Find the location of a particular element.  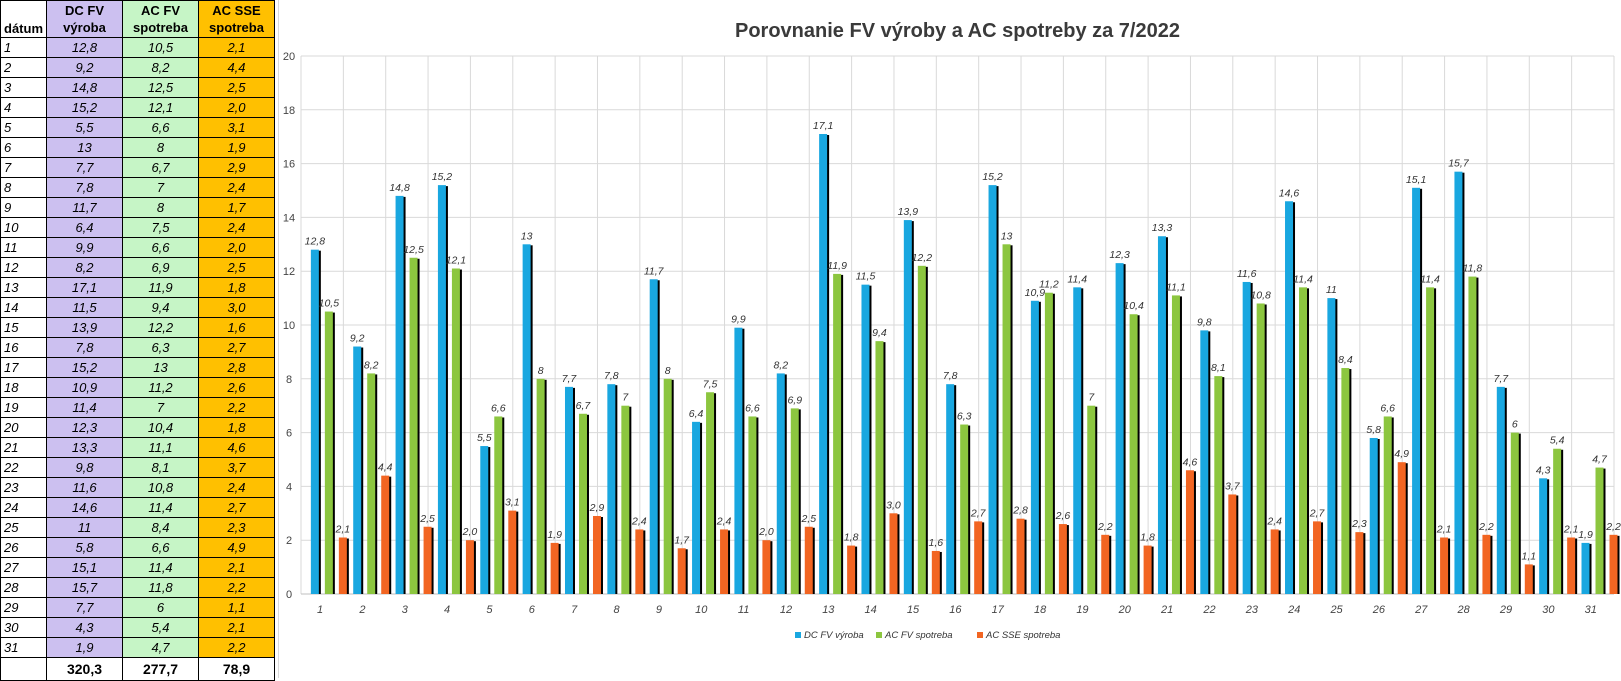

date-cell: 17 is located at coordinates (23, 367).